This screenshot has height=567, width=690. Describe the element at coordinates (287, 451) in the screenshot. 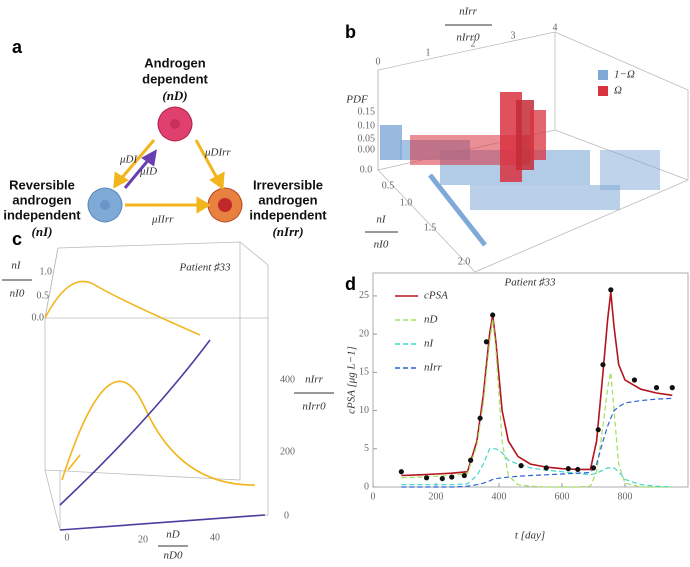

I see `tick-label: 200` at that location.